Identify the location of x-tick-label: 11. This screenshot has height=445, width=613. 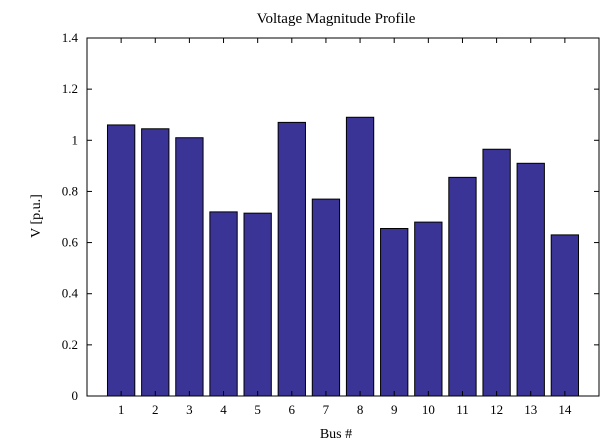
(462, 409).